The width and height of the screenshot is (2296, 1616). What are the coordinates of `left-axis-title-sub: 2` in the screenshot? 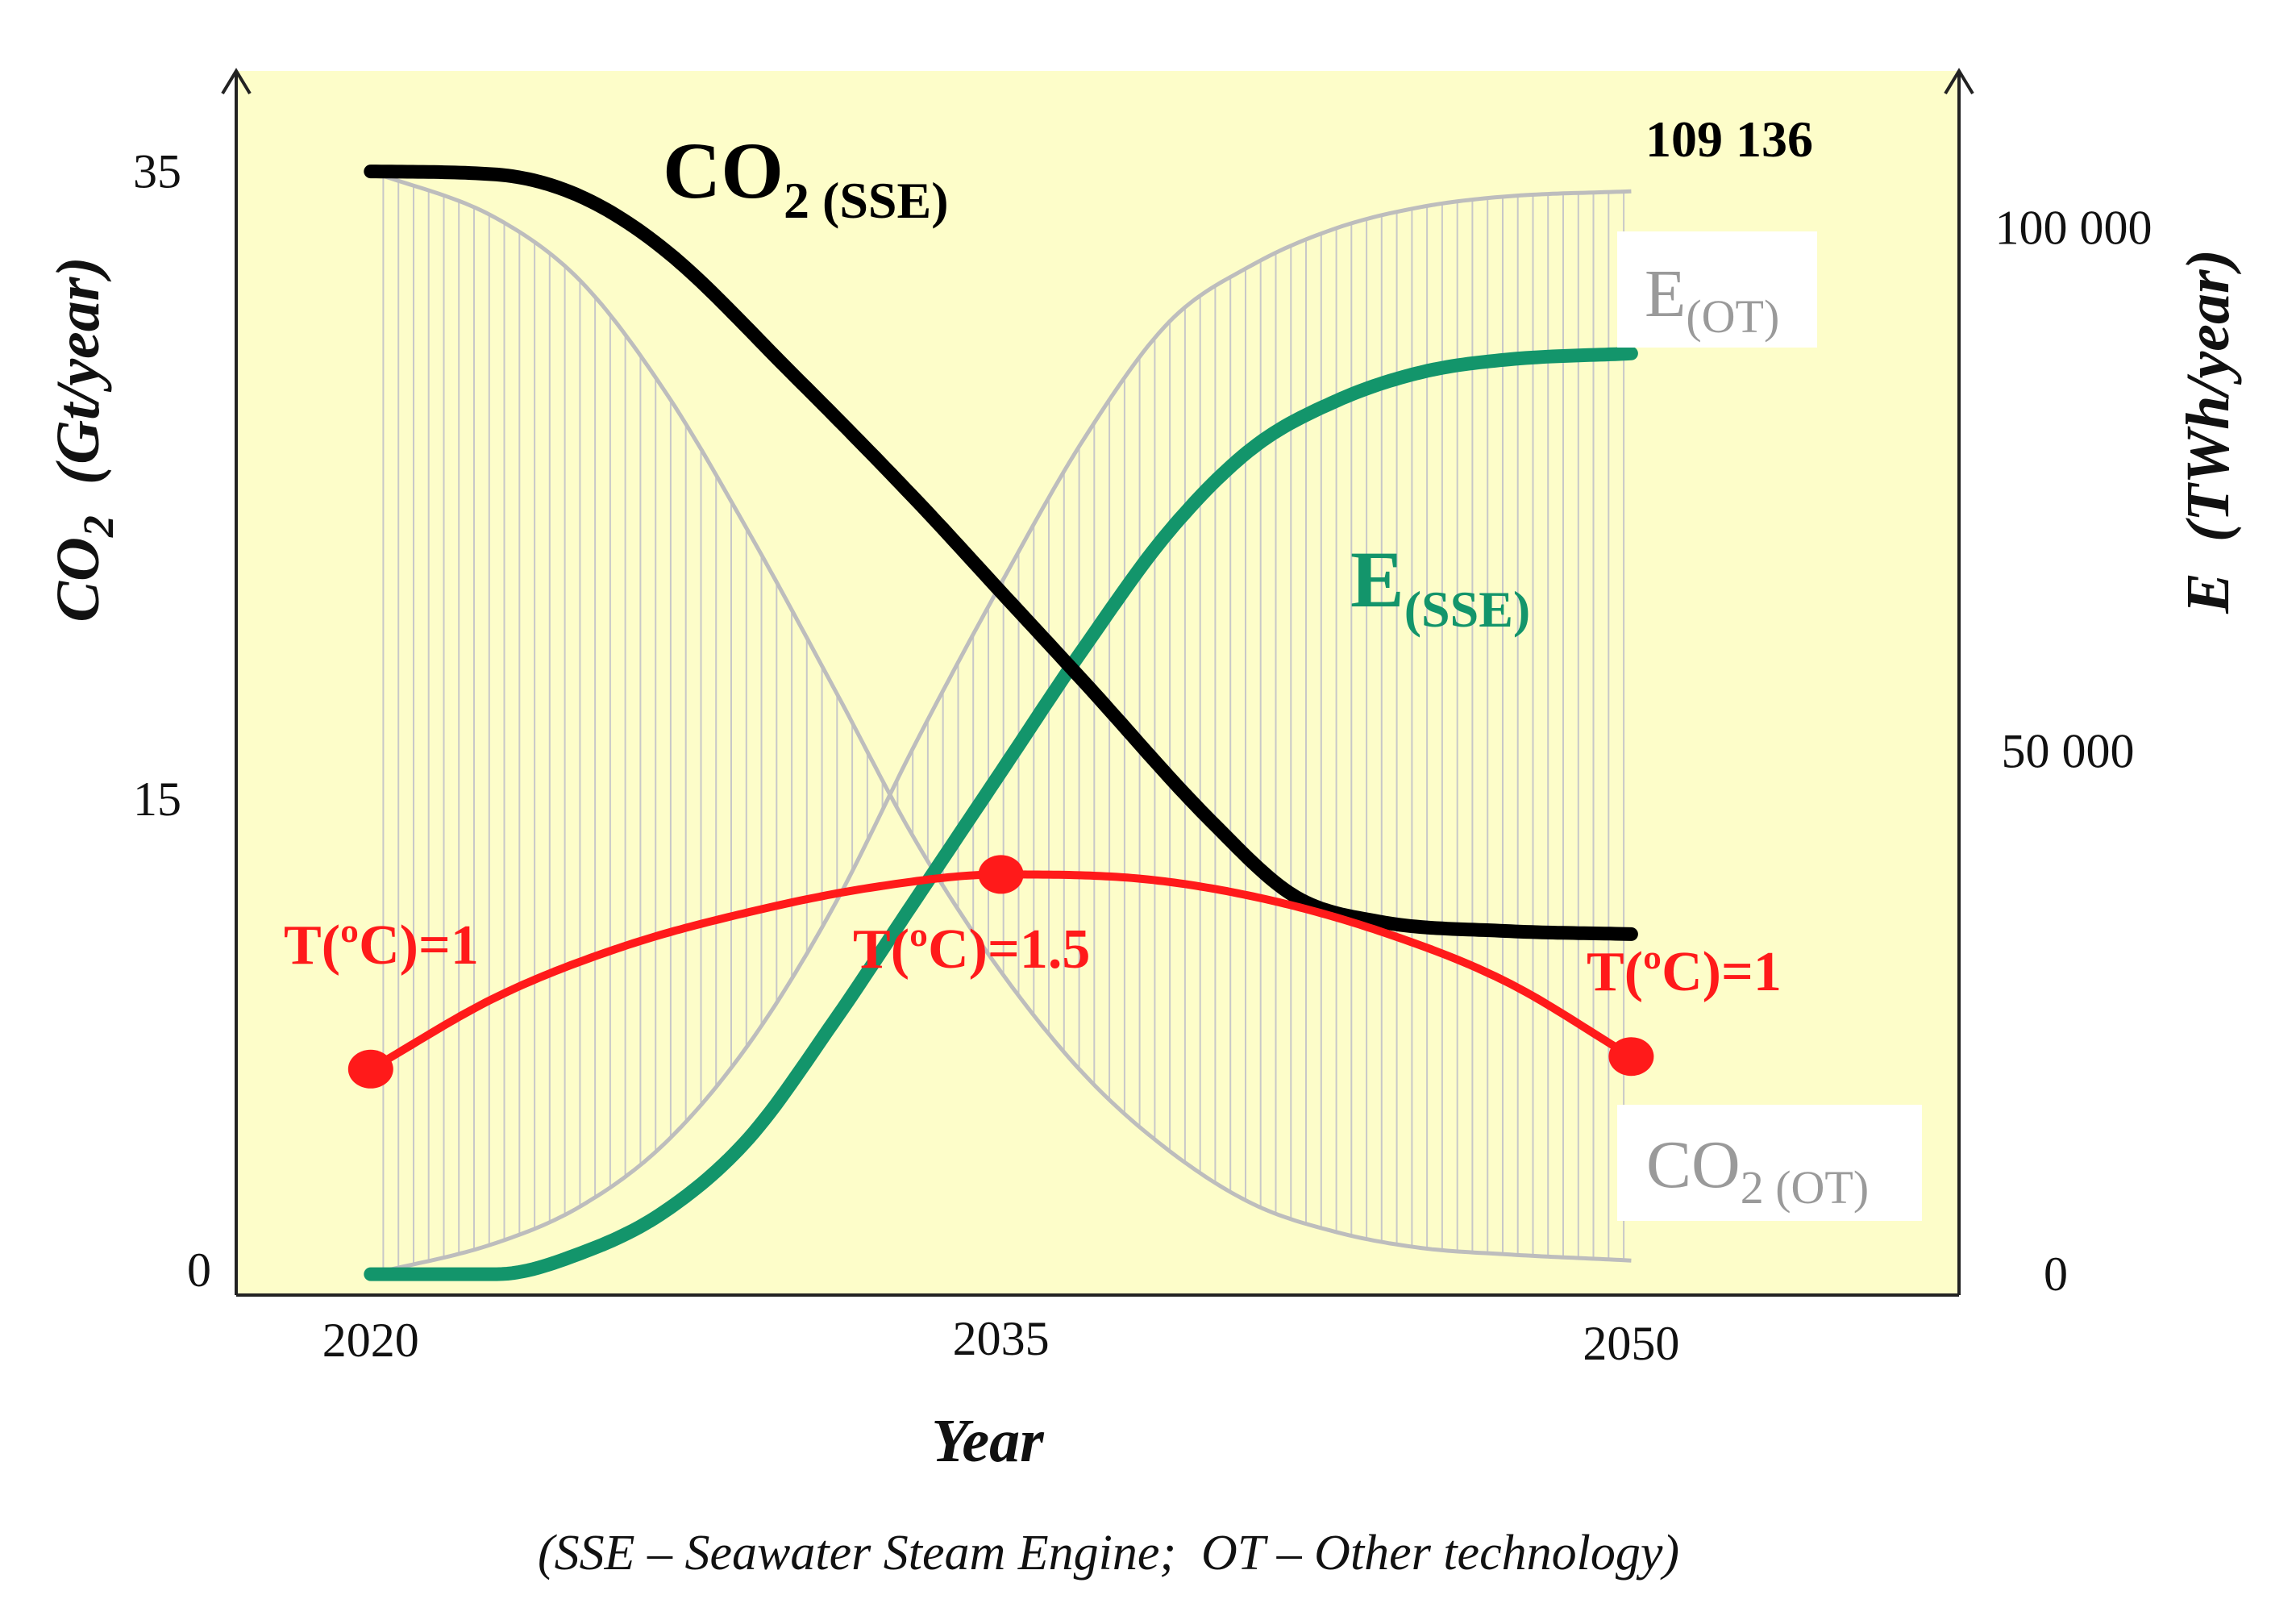 It's located at (98, 526).